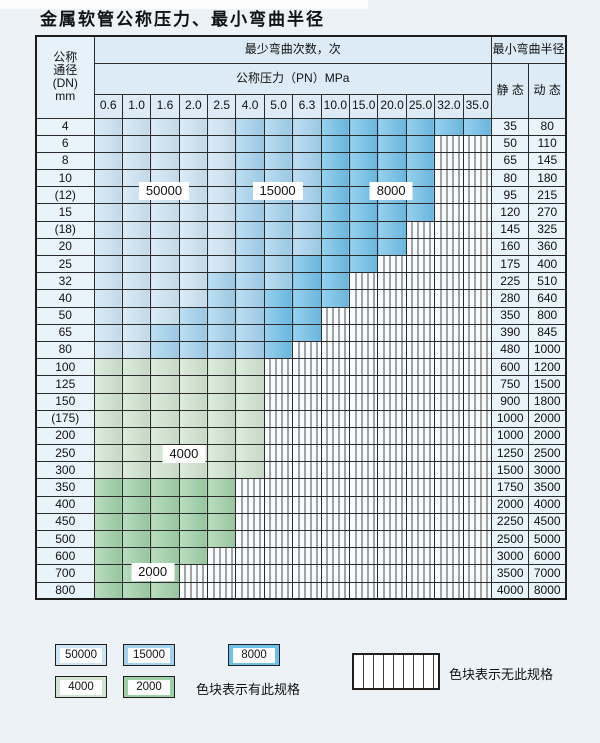 The width and height of the screenshot is (600, 743). Describe the element at coordinates (292, 78) in the screenshot. I see `pressure-header: 公称压力（PN）MPa` at that location.